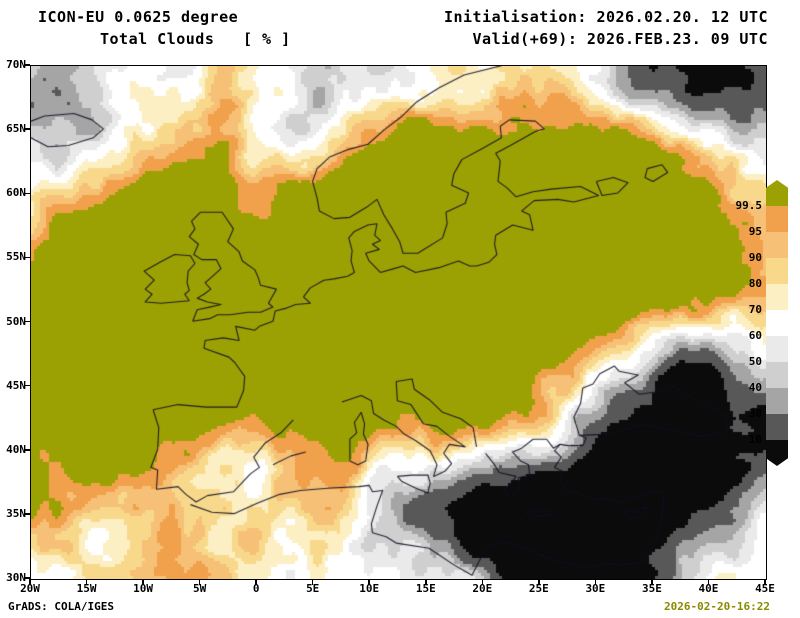 This screenshot has width=800, height=618. Describe the element at coordinates (16, 193) in the screenshot. I see `lat-tick-label: 60N` at that location.